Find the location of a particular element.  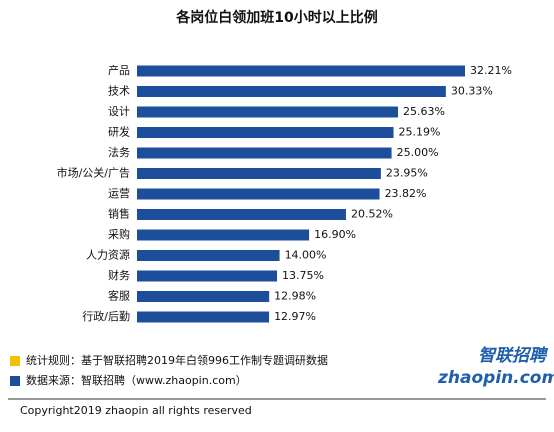

footer-note: 统计规则：基于智联招聘2019年白领996工作制专题调研数据 is located at coordinates (177, 360).